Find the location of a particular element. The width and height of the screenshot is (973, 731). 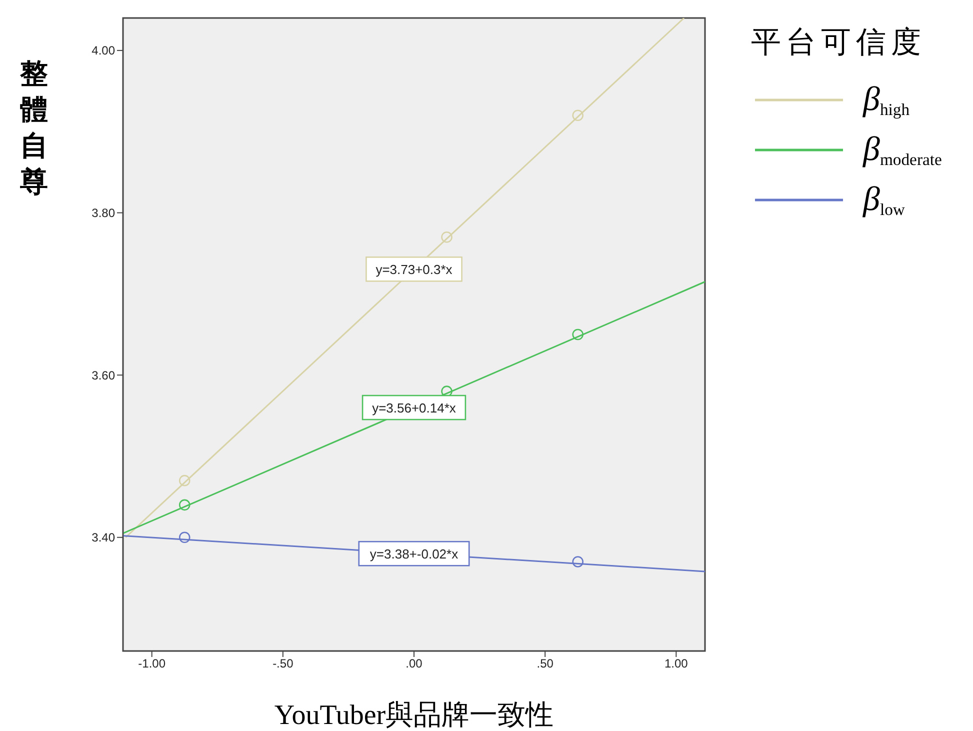

legend-label: β$_{low}$ is located at coordinates (884, 199).